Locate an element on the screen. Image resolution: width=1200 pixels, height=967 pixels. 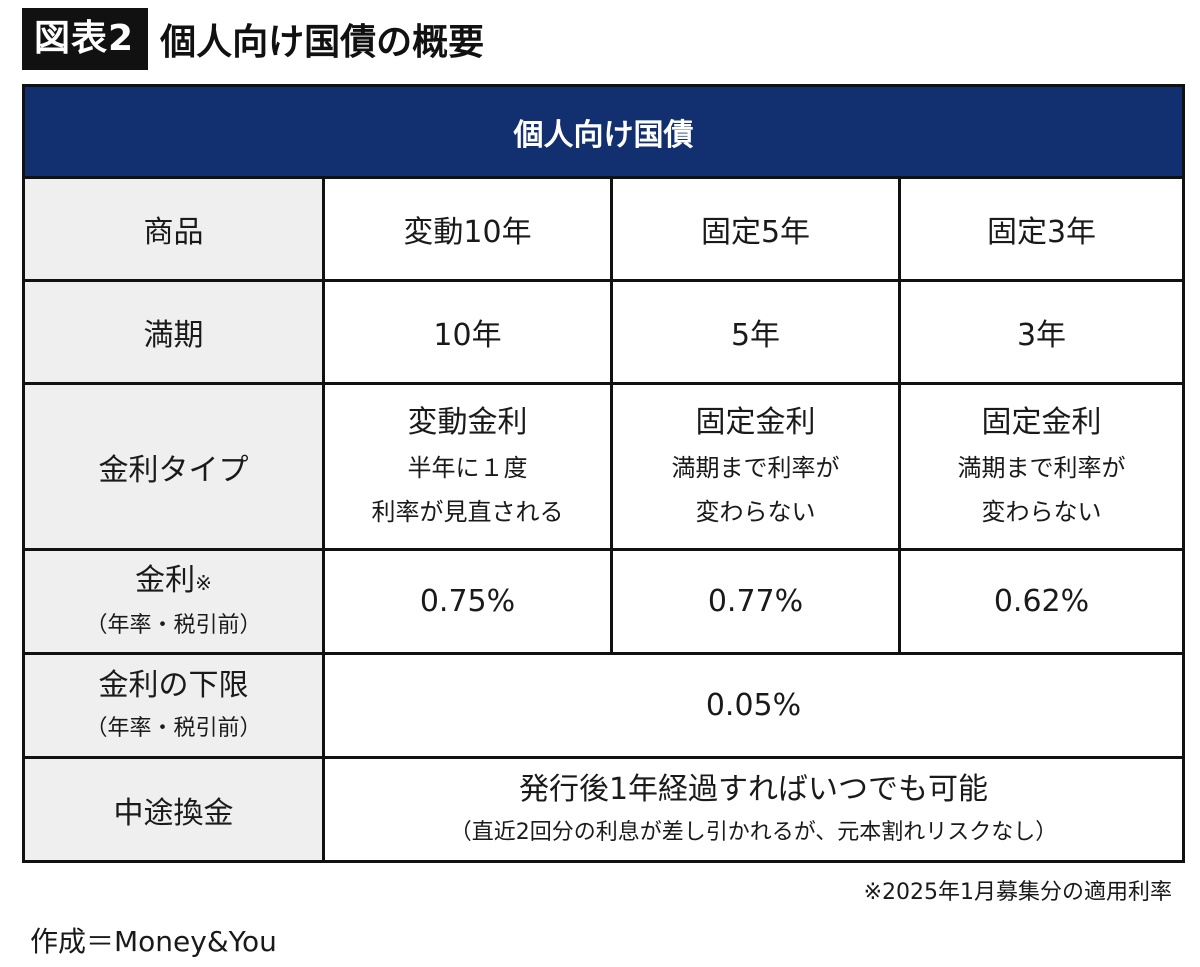
rate-label-line: 金利※ is located at coordinates (173, 582).